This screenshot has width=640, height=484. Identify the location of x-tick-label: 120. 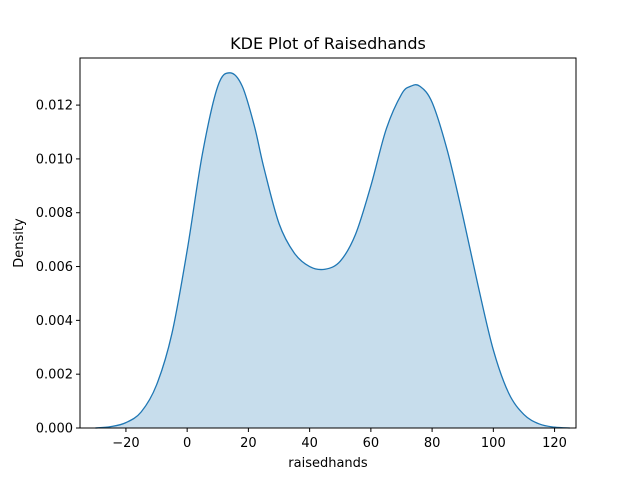
(554, 443).